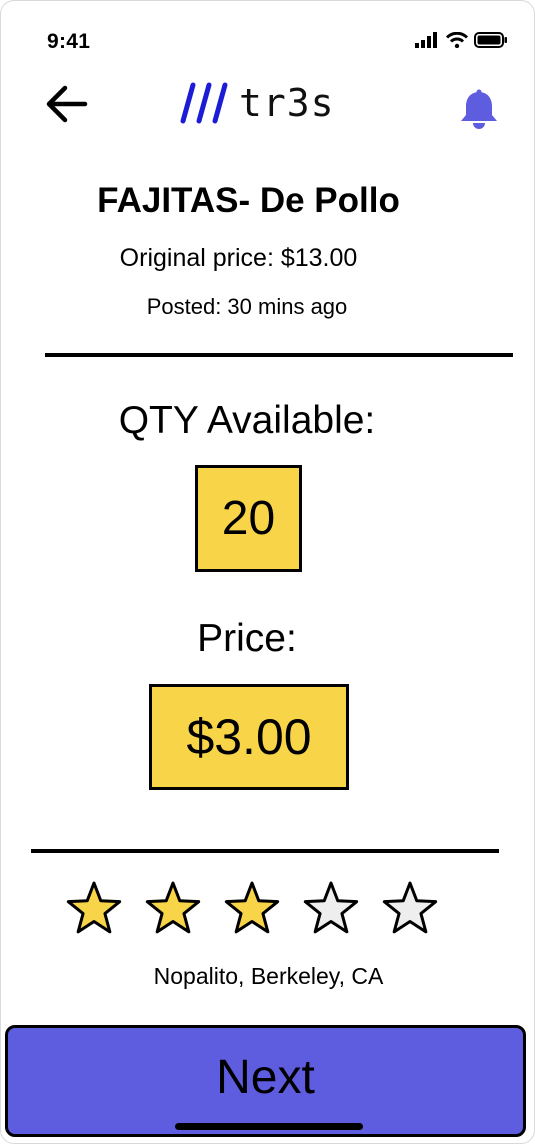 The height and width of the screenshot is (1144, 535). I want to click on bell-icon, so click(479, 109).